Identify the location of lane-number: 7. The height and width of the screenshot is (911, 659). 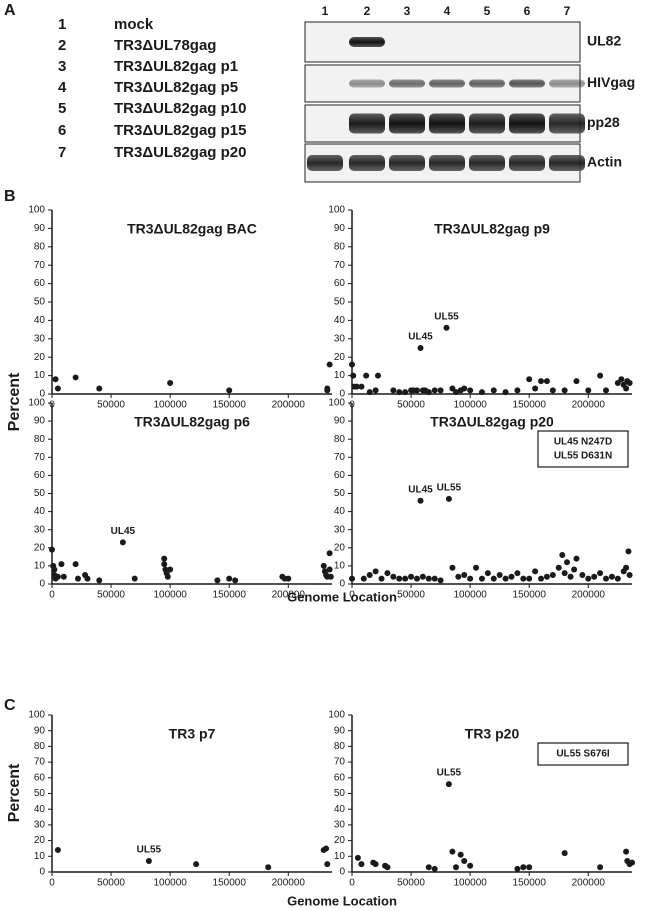
(567, 11).